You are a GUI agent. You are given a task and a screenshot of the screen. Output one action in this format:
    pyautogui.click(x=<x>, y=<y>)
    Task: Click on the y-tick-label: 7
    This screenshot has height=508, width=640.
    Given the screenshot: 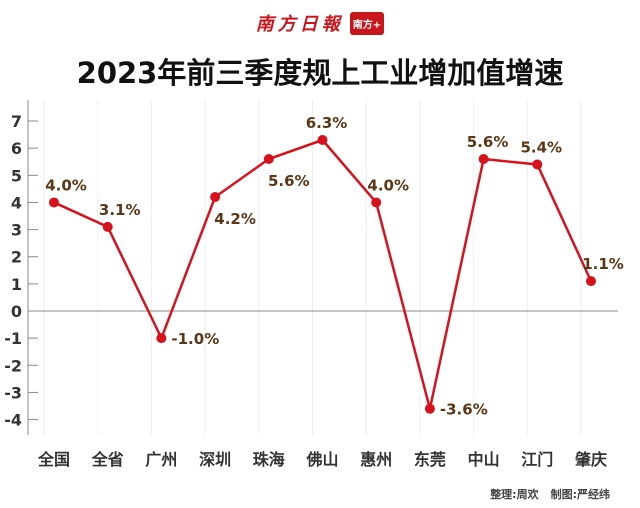 What is the action you would take?
    pyautogui.click(x=16, y=121)
    